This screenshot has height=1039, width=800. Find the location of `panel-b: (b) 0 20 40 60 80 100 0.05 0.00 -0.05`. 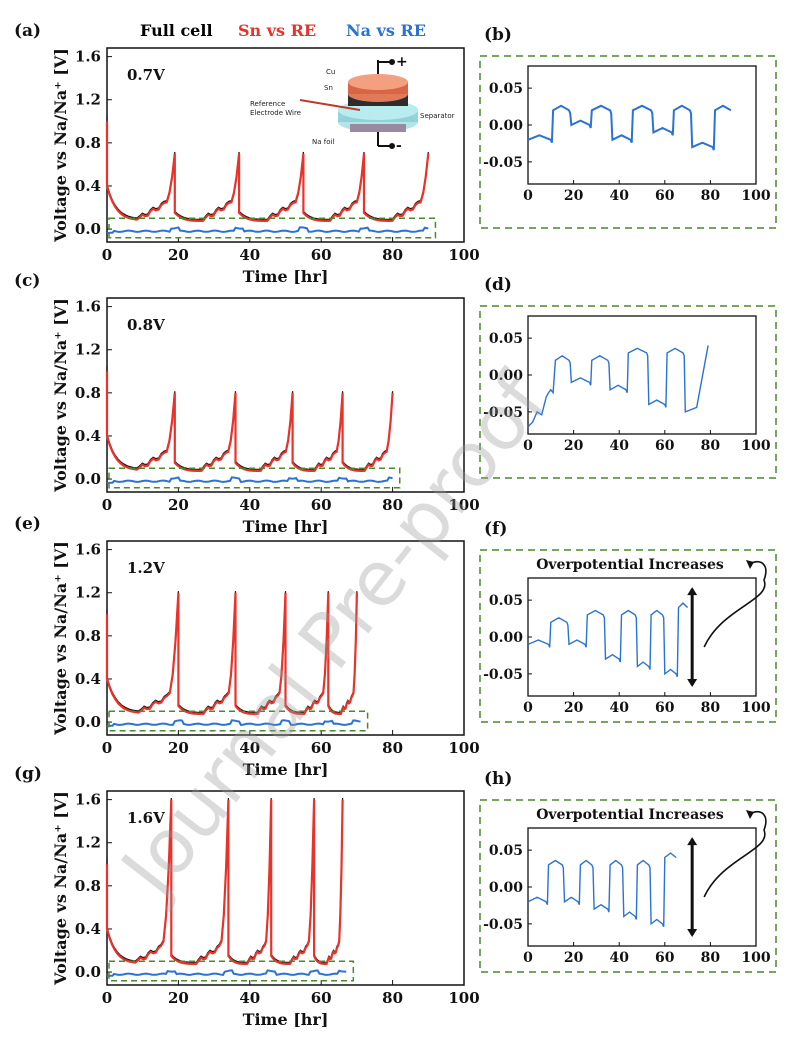

panel-b: (b) 0 20 40 60 80 100 0.05 0.00 -0.05 is located at coordinates (628, 127).